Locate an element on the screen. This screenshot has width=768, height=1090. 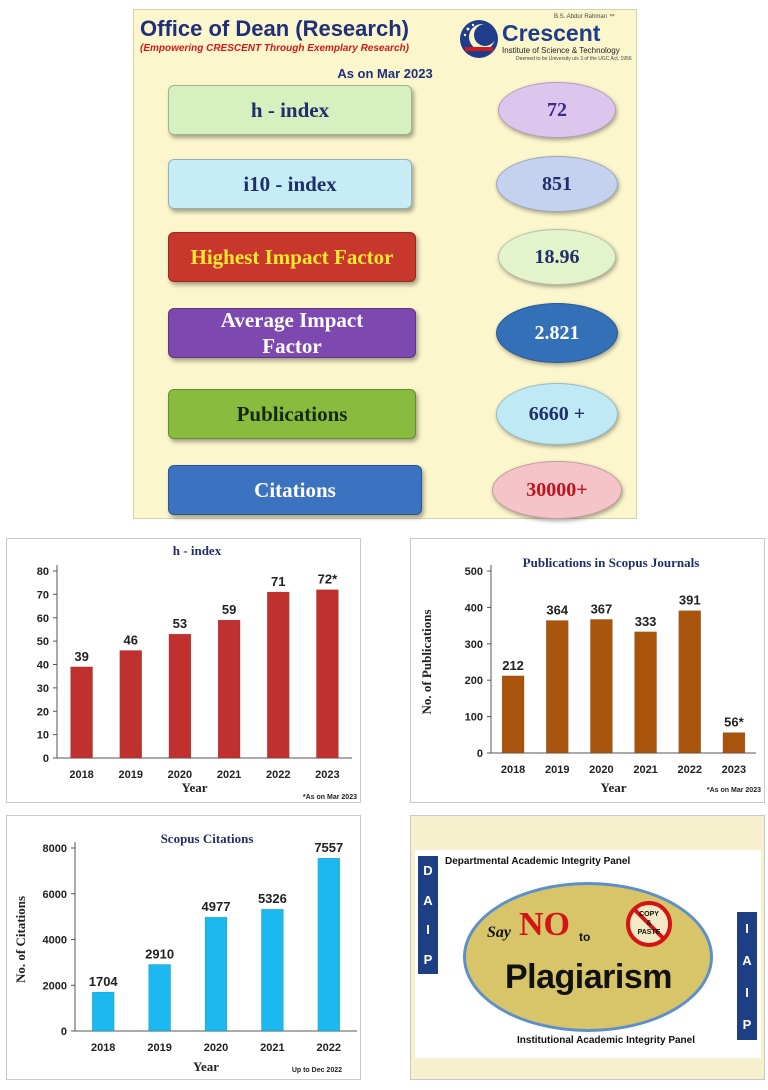
daip-letter: I is located at coordinates (428, 930).